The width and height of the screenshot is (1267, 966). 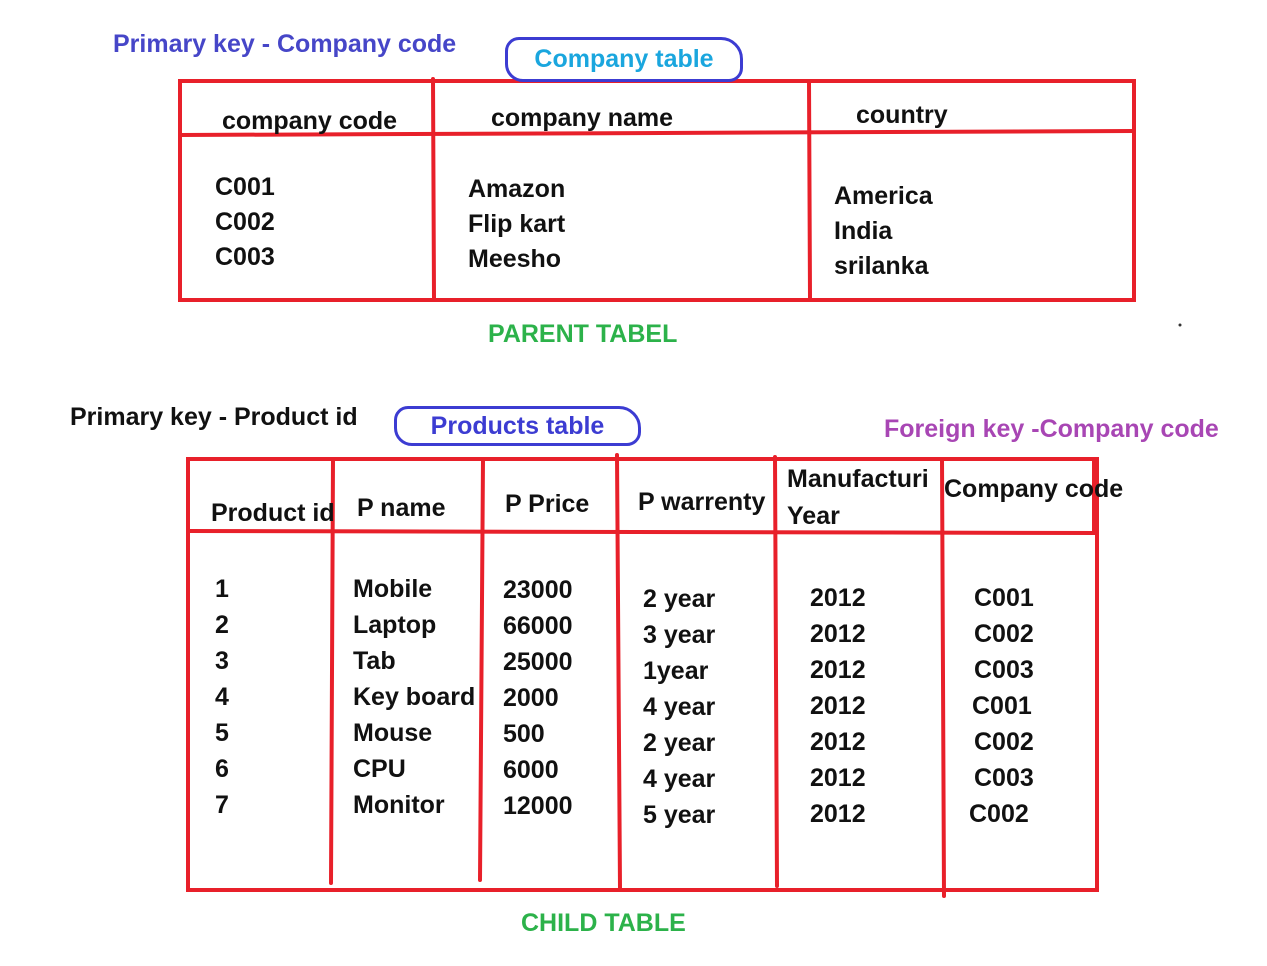 I want to click on company-codes-fk-column: C001 C002 C003 C001 C002 C003 C002, so click(x=1001, y=706).